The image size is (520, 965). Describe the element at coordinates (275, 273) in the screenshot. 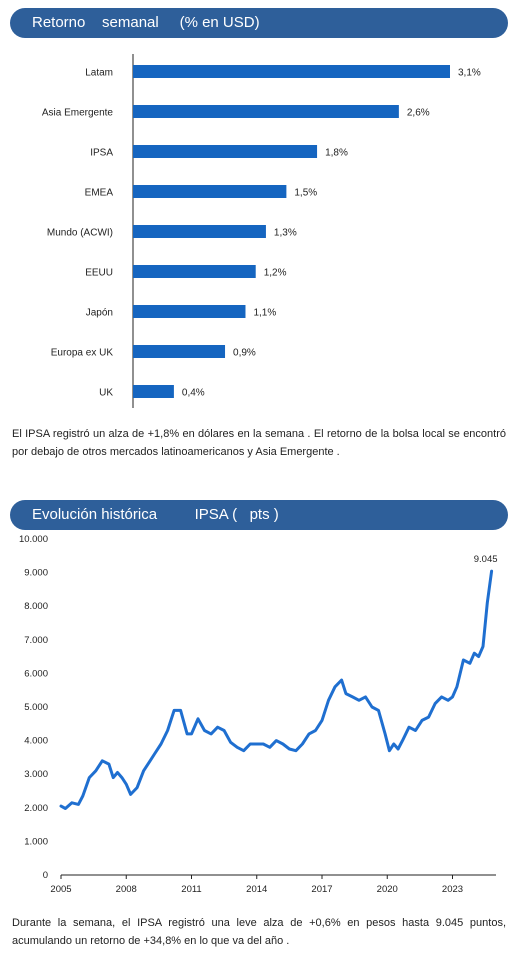

I see `bar-value-label: 1,2%` at that location.